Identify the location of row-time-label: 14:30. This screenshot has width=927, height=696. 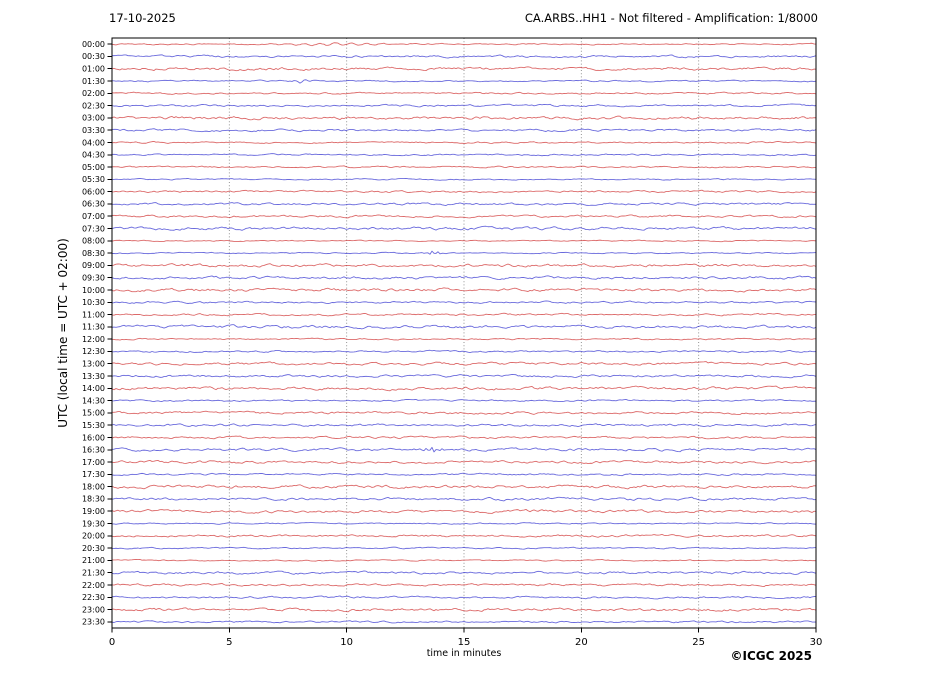
(93, 400).